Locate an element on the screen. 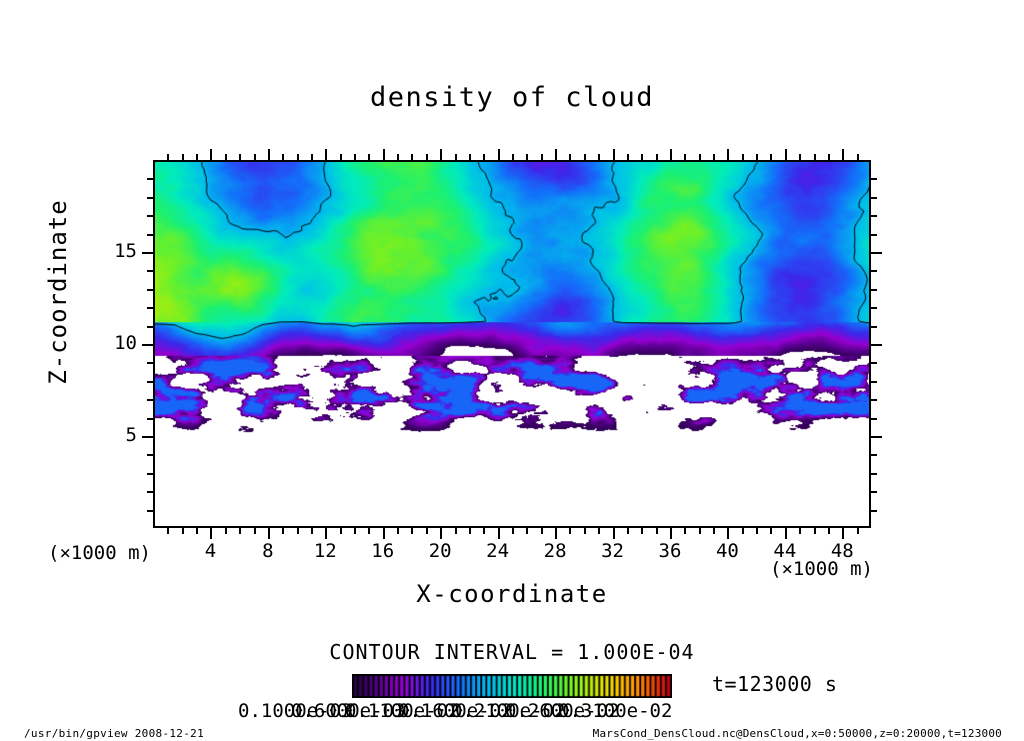 This screenshot has height=741, width=1024. colorbar-gradient is located at coordinates (512, 686).